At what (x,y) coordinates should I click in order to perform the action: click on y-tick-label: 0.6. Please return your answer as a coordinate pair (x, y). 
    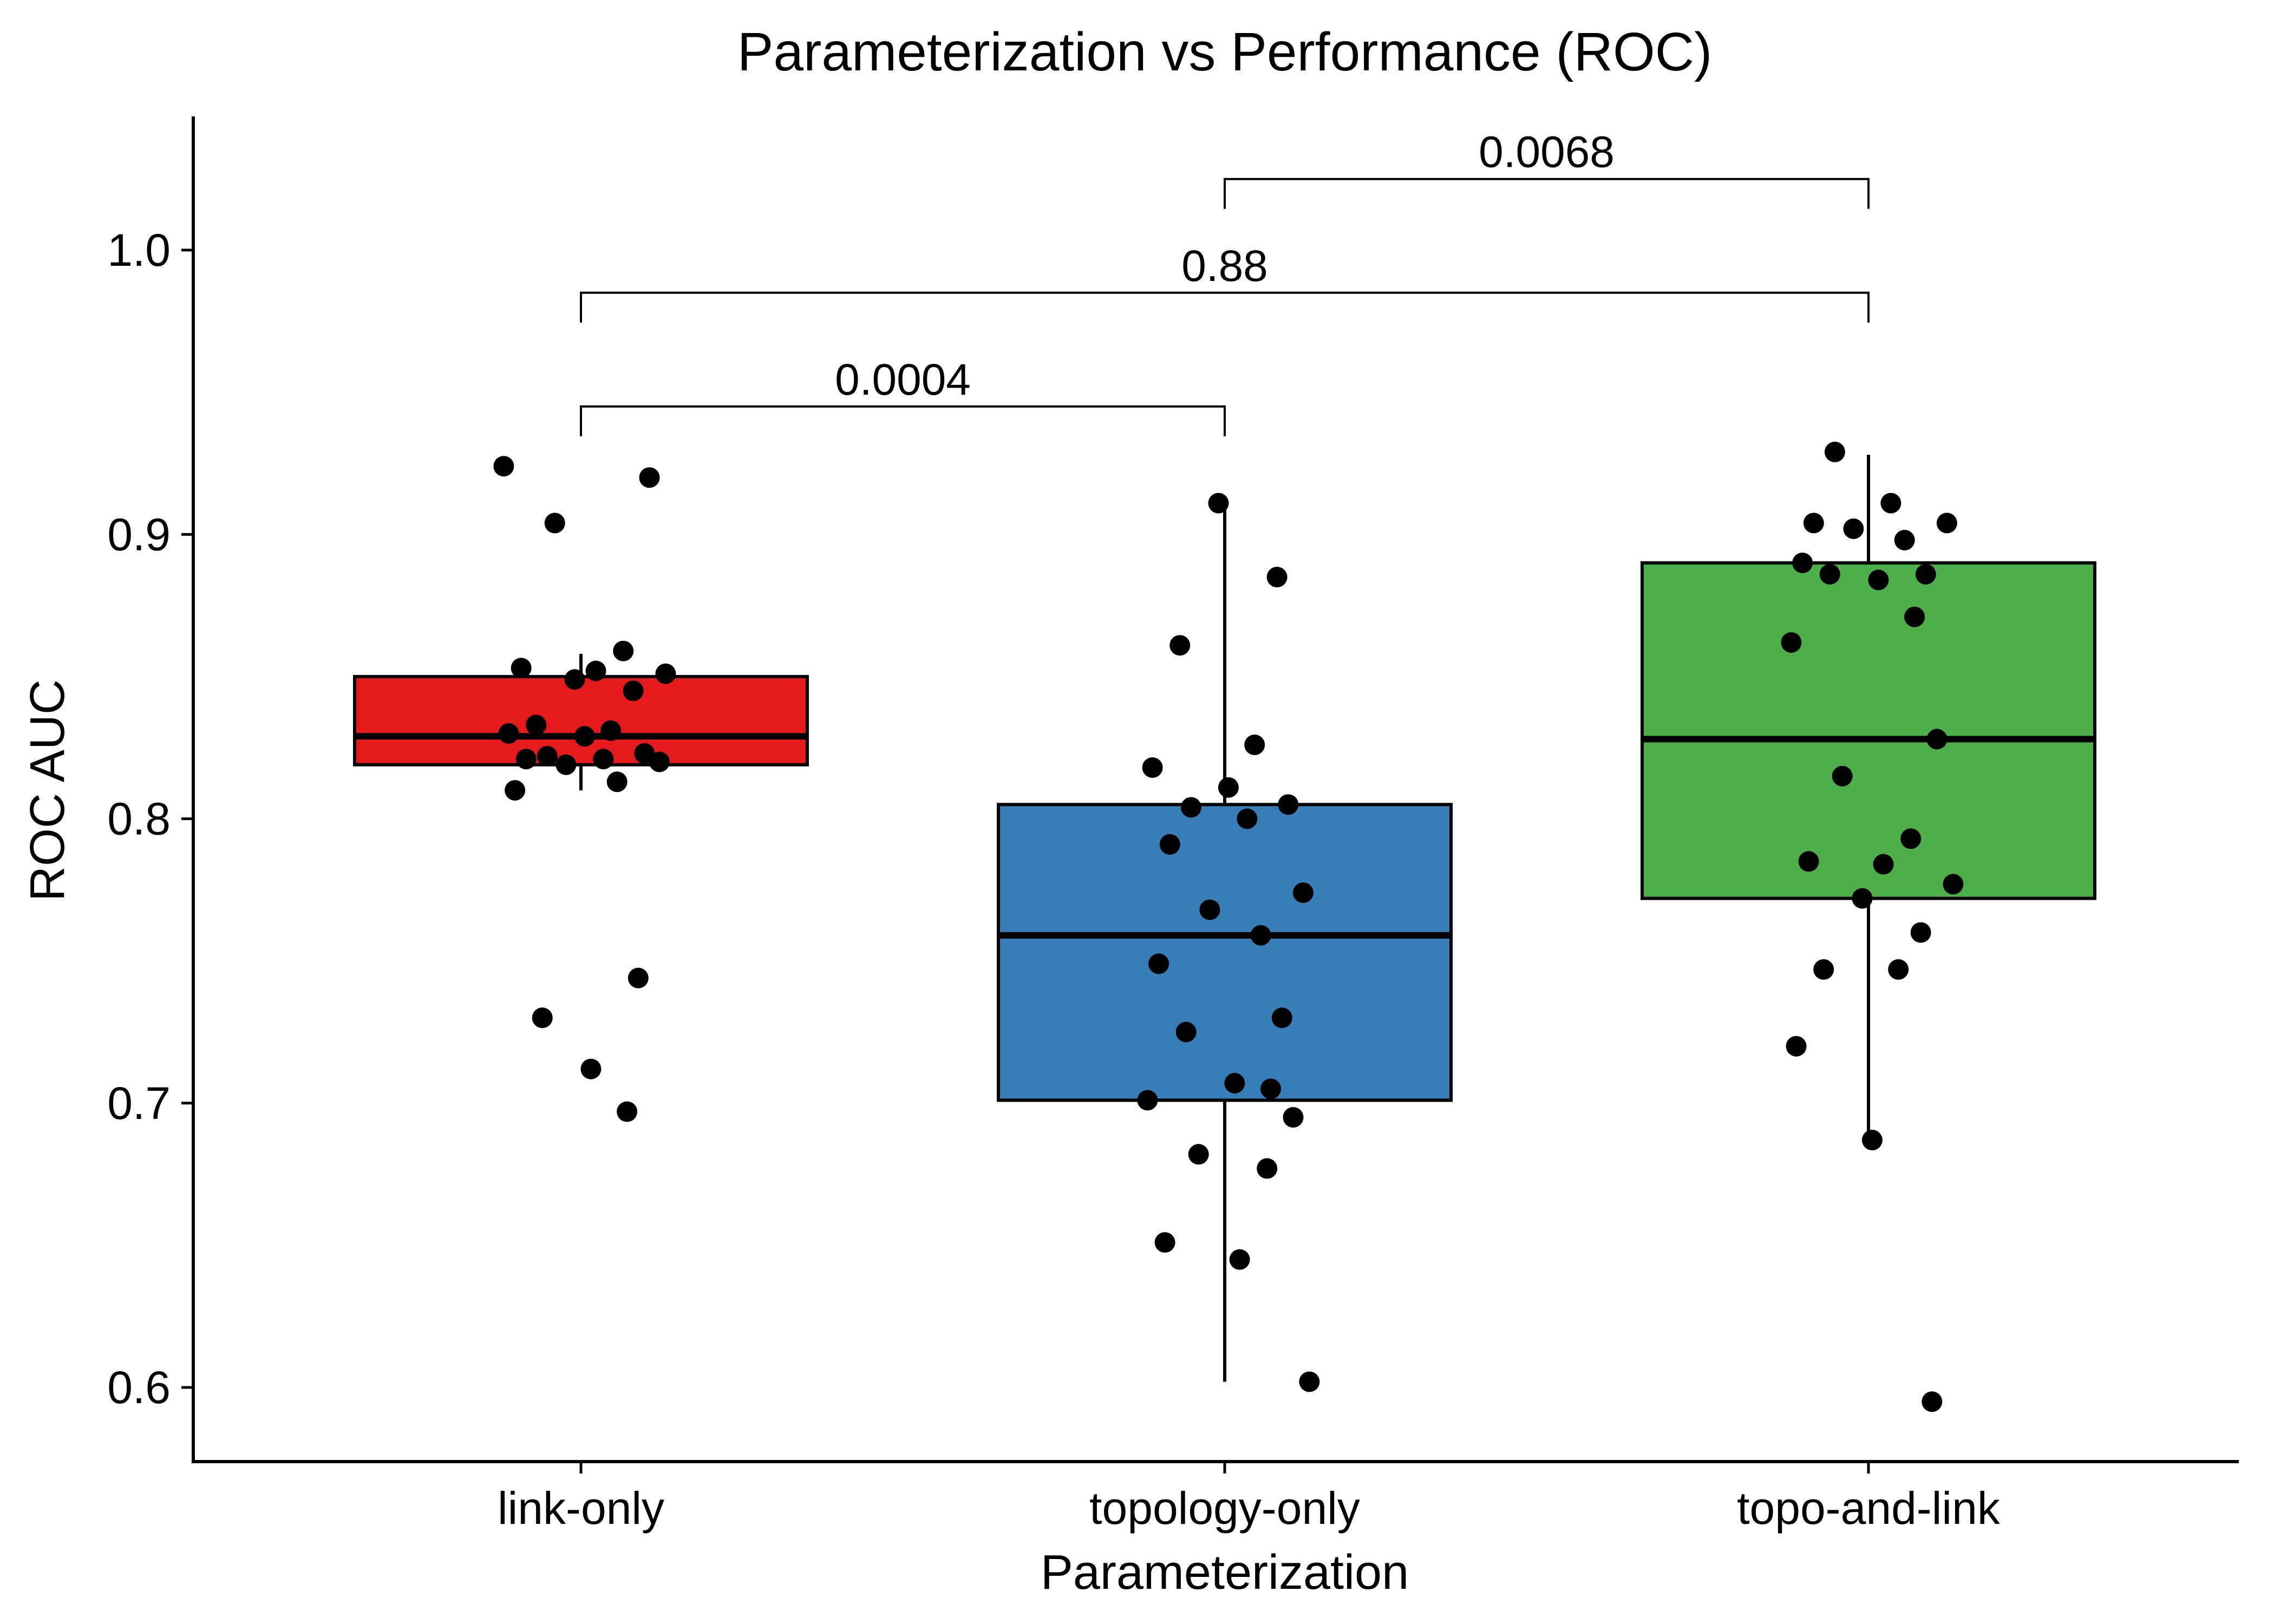
    Looking at the image, I should click on (139, 1387).